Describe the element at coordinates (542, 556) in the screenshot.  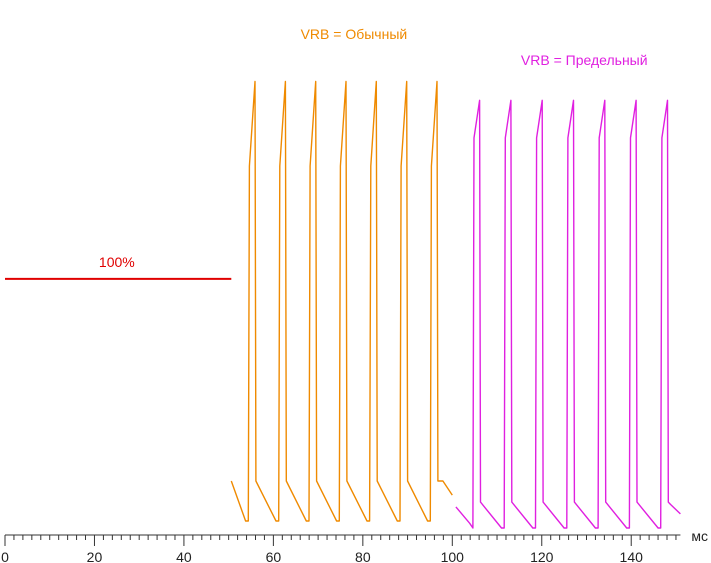
I see `x-tick-label: 120` at that location.